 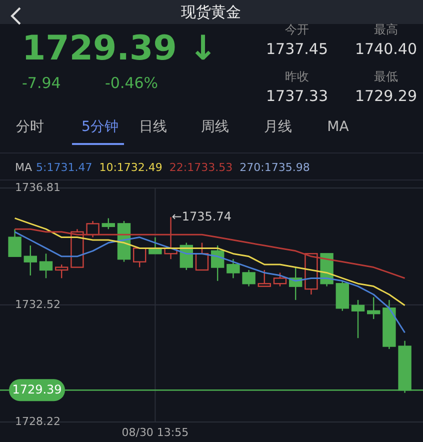 I want to click on text: 日线, so click(x=153, y=126).